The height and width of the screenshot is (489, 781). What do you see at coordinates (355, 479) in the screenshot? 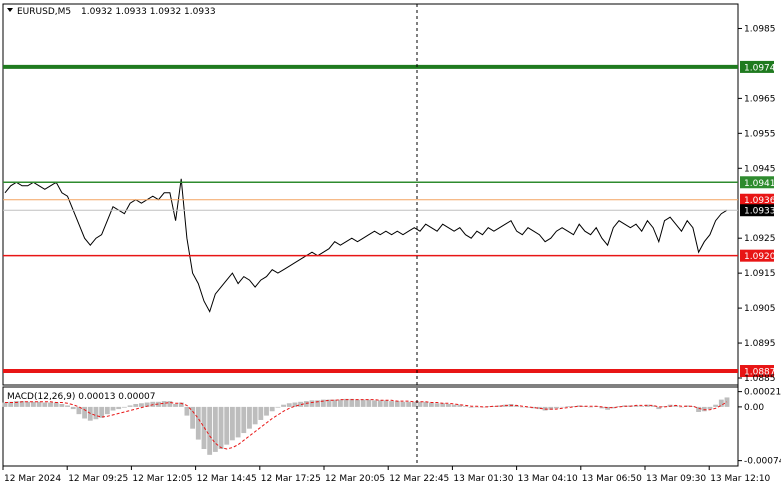
I see `time-tick-label: 12 Mar 20:05` at bounding box center [355, 479].